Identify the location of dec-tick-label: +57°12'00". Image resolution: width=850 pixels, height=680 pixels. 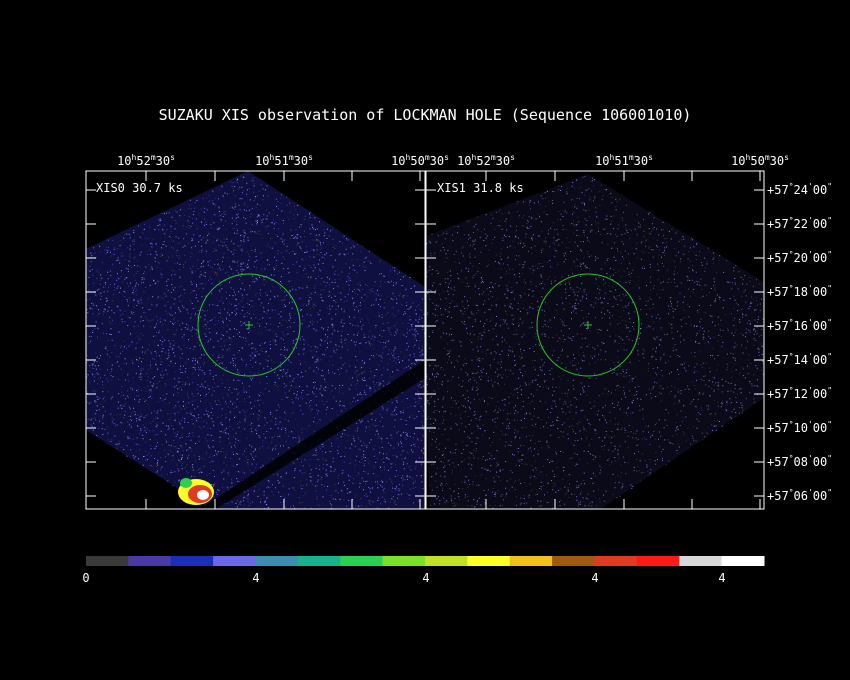
(799, 393).